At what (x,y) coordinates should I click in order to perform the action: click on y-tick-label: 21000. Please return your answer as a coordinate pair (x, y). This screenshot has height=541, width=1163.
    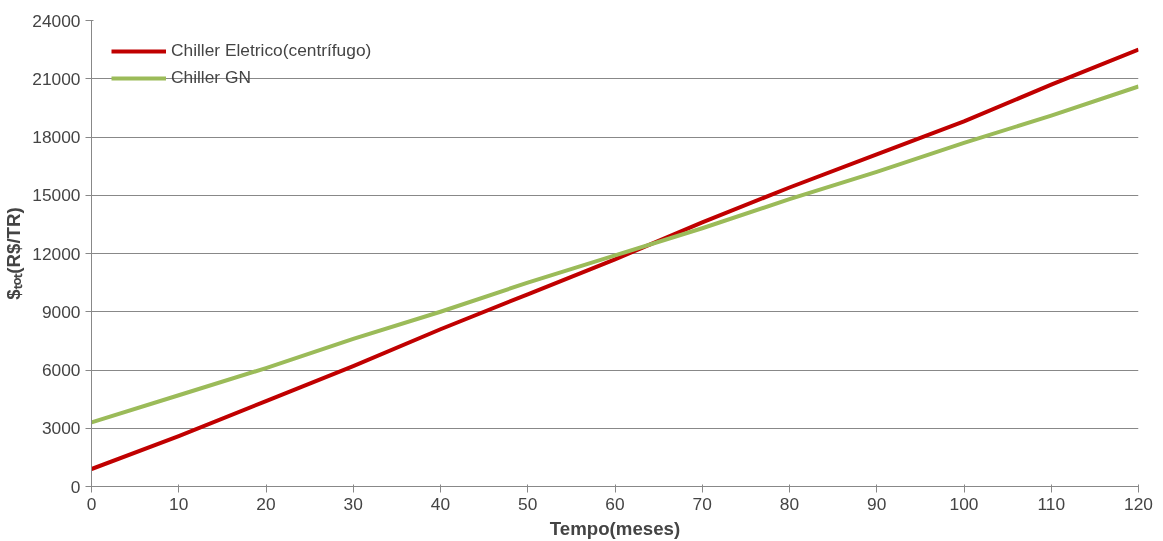
    Looking at the image, I should click on (56, 78).